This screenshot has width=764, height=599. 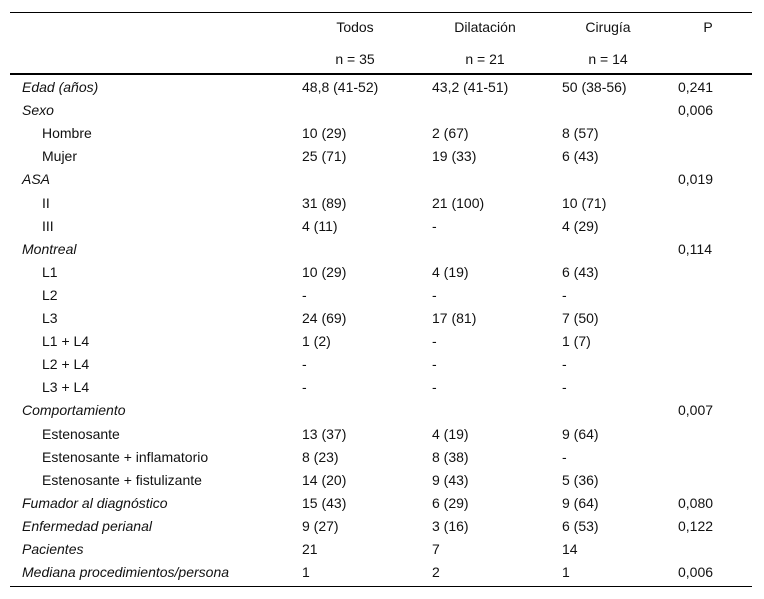 What do you see at coordinates (50, 318) in the screenshot?
I see `row-label: L3` at bounding box center [50, 318].